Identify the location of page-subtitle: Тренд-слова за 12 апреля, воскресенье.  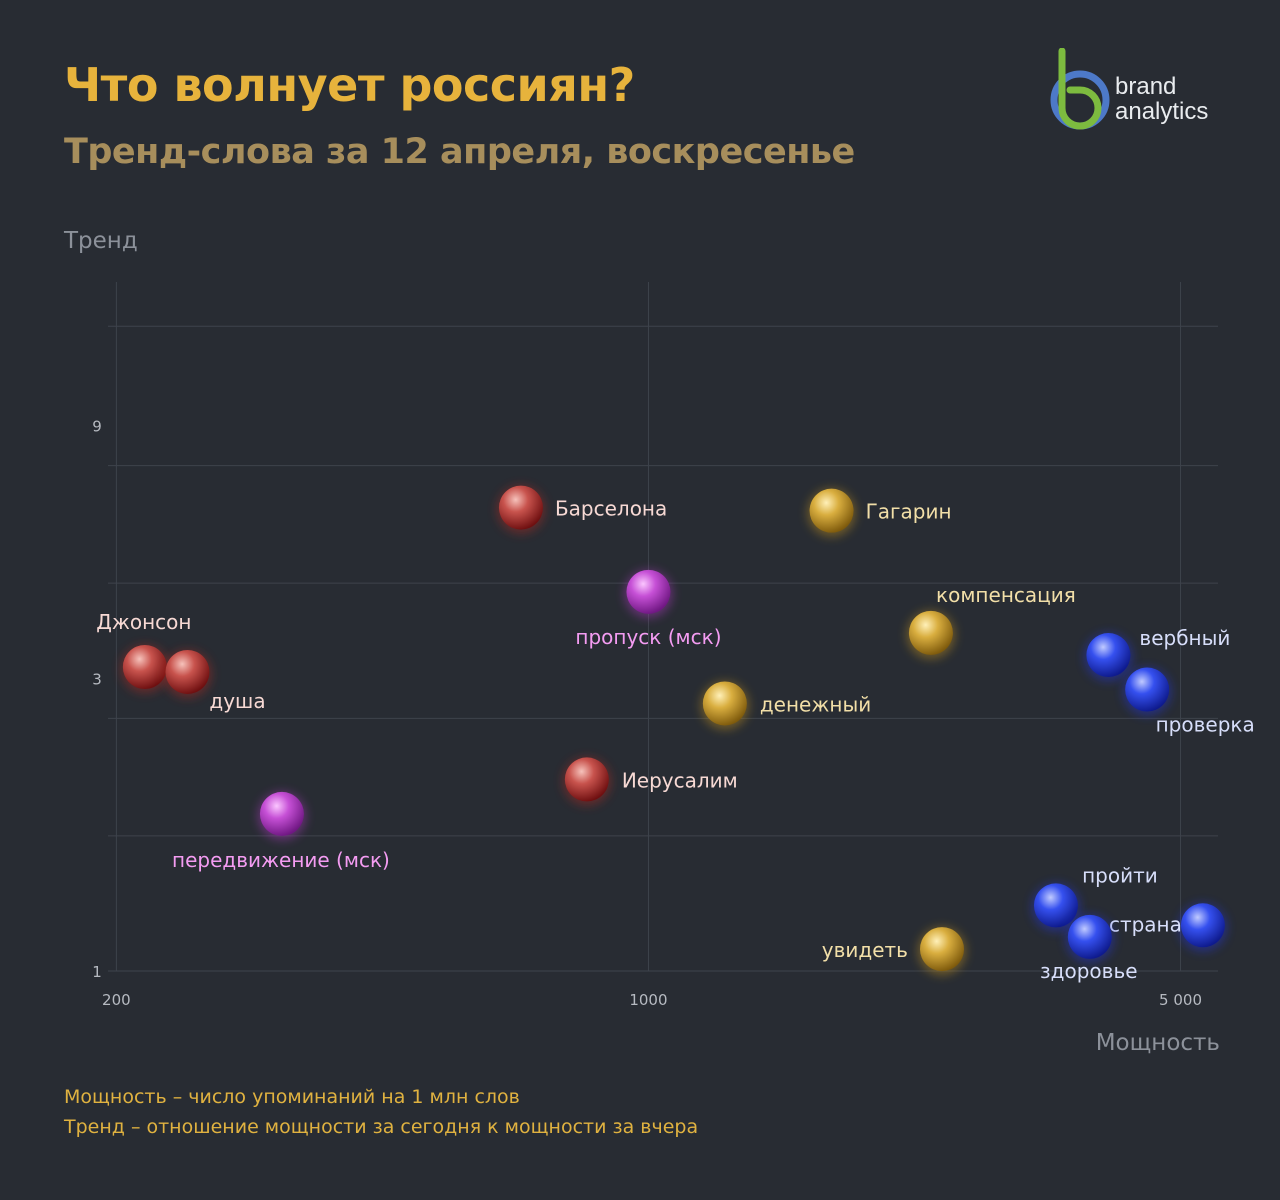
(459, 152).